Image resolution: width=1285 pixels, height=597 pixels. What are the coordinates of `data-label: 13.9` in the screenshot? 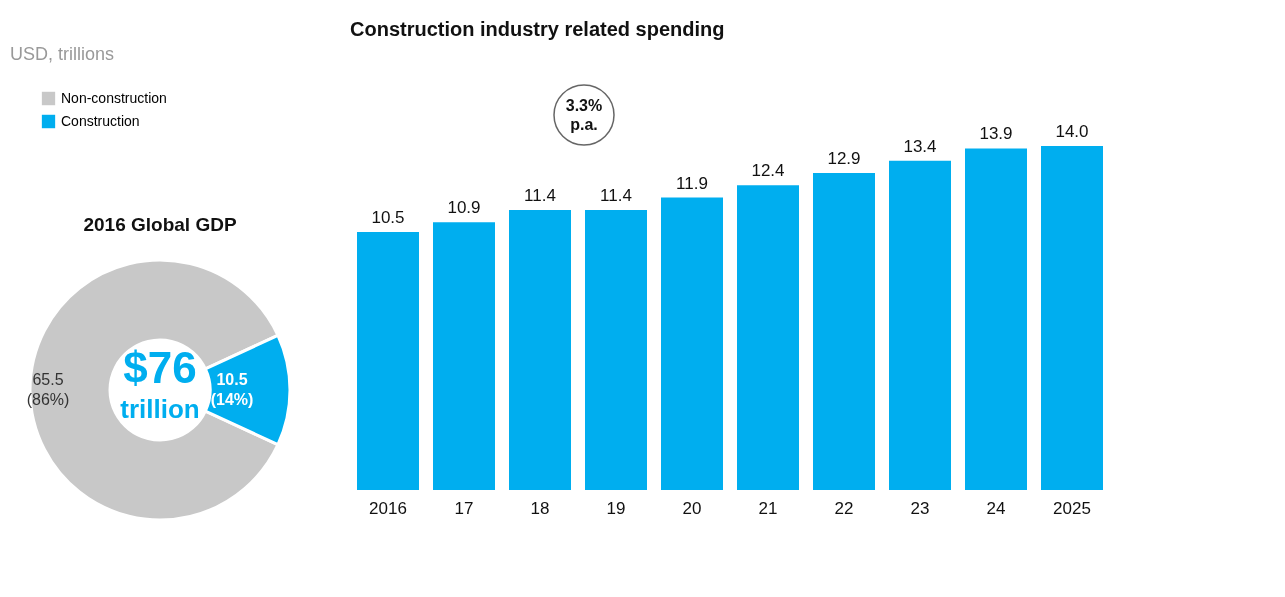 It's located at (996, 134).